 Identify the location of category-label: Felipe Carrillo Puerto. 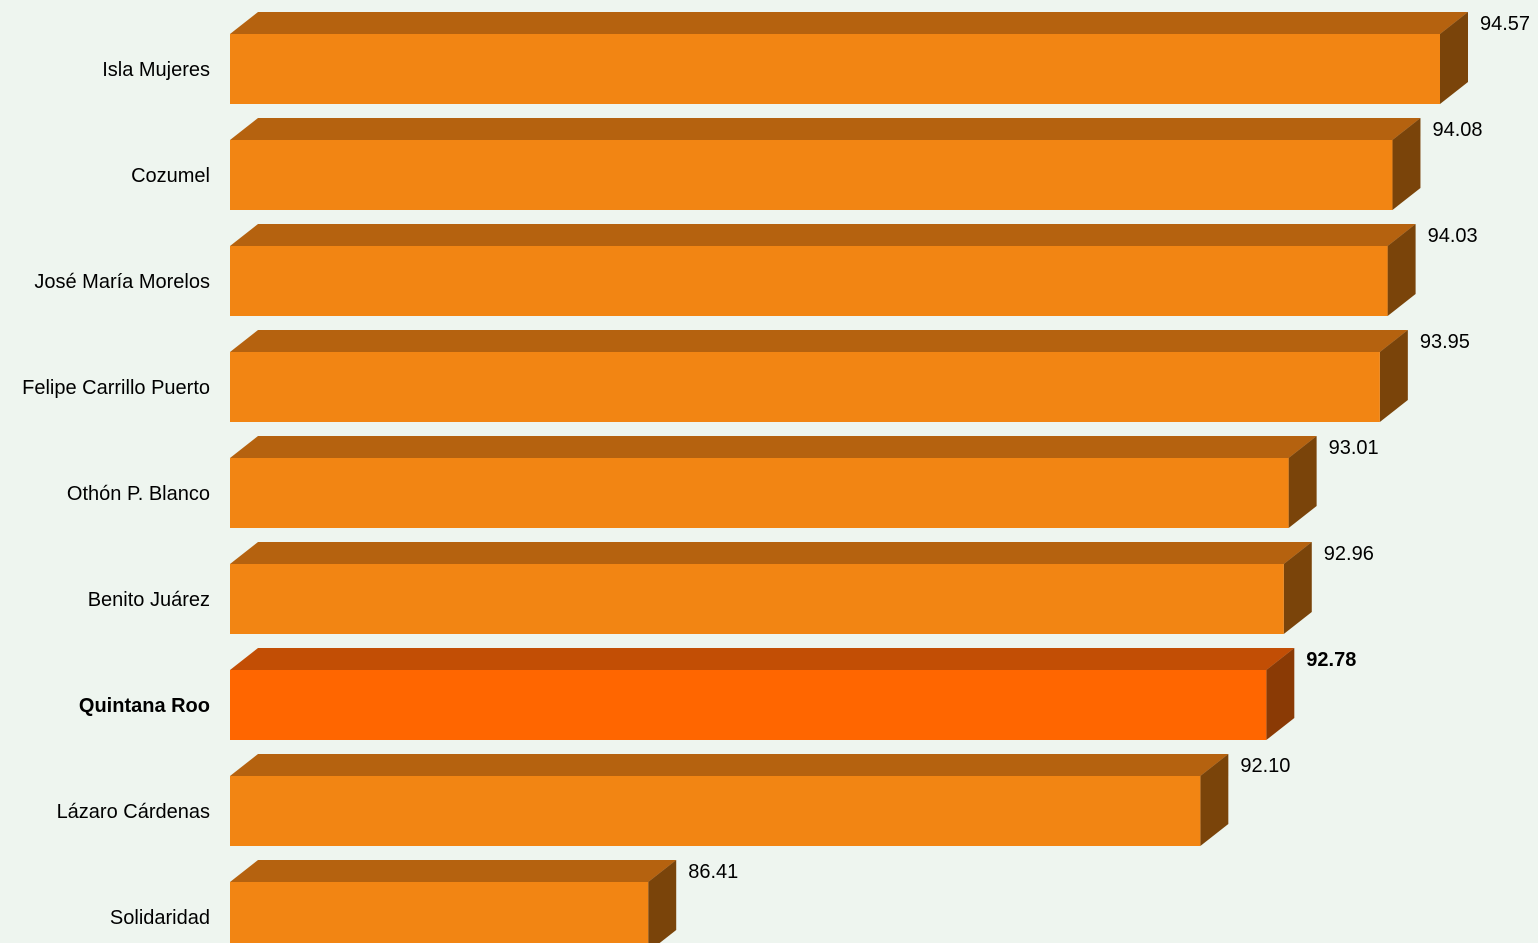
(116, 388).